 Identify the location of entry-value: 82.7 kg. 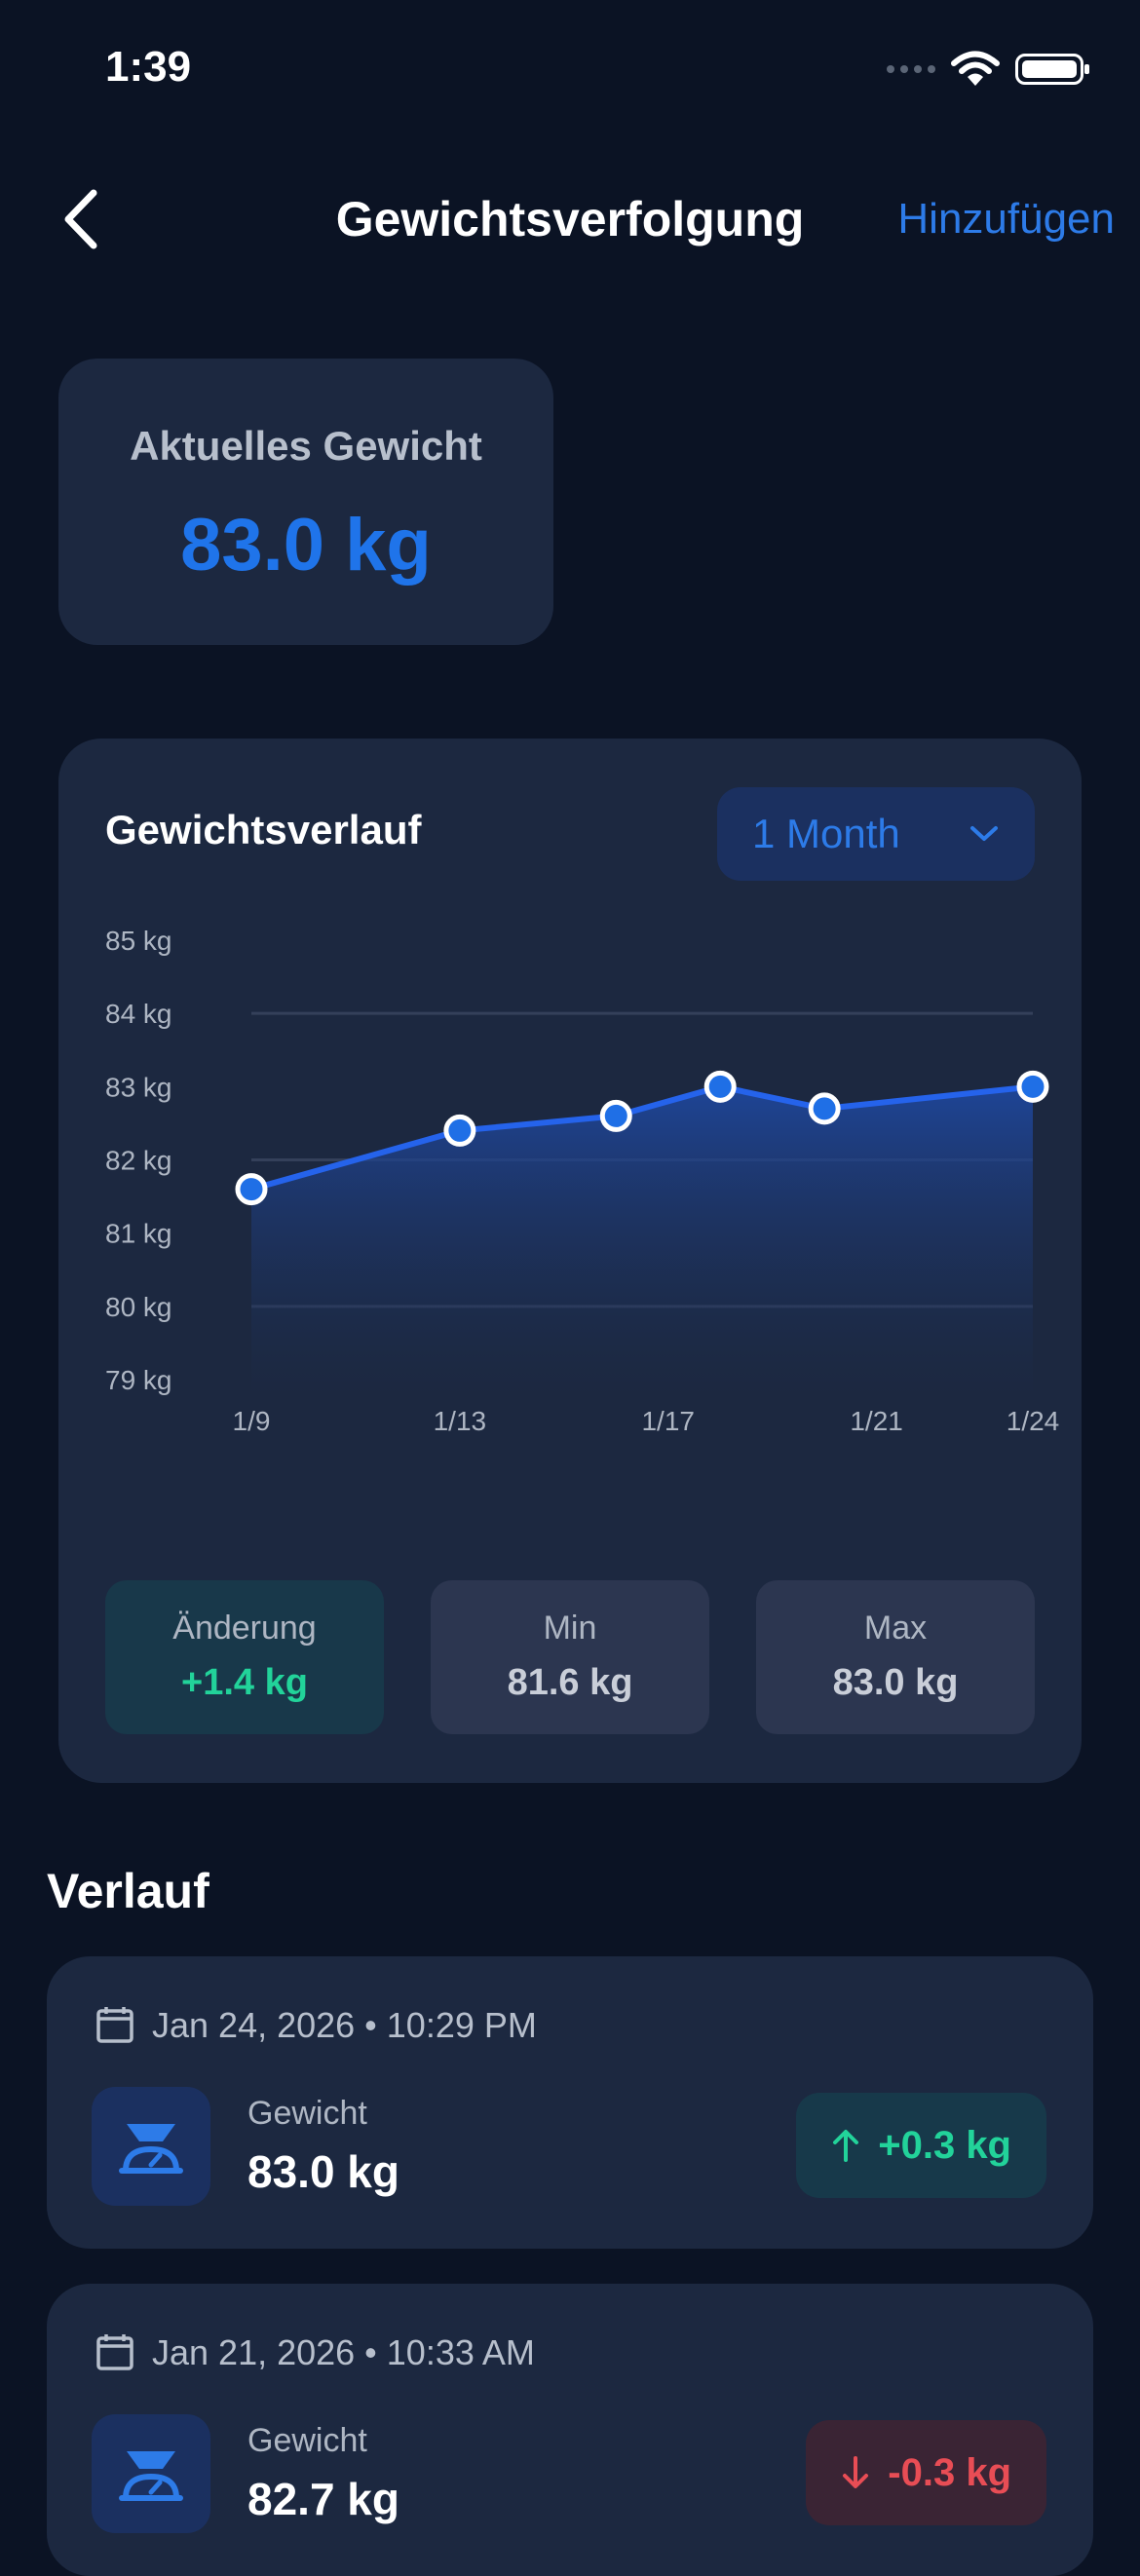
(323, 2499).